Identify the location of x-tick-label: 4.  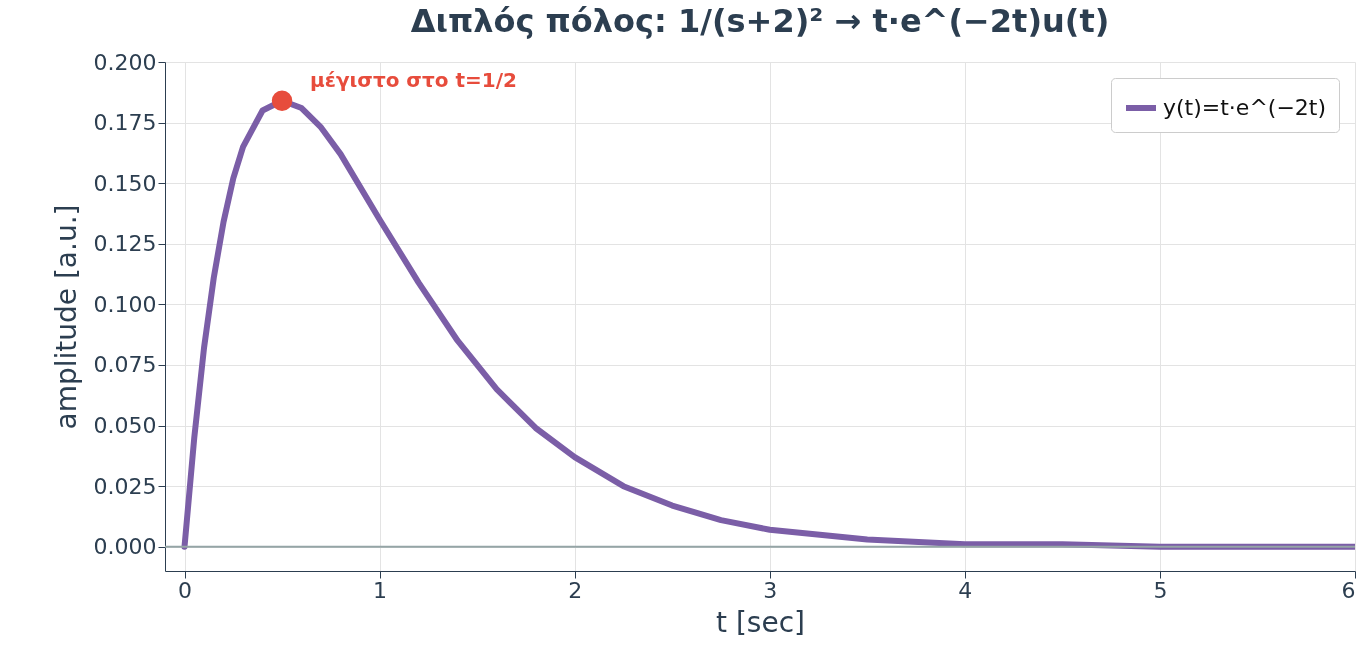
(965, 590).